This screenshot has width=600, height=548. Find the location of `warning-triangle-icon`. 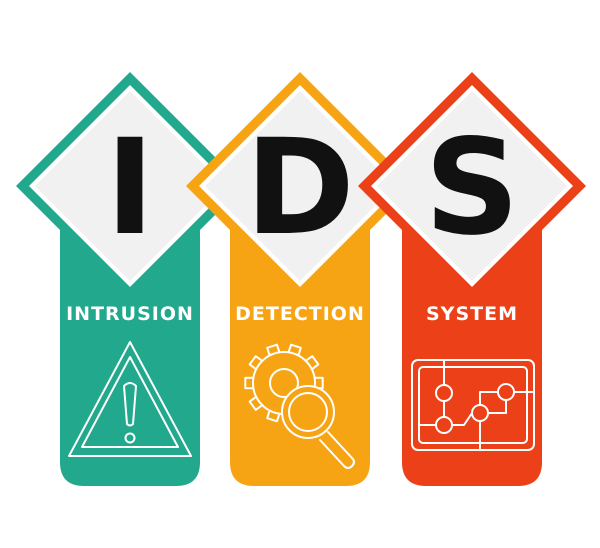

warning-triangle-icon is located at coordinates (130, 399).